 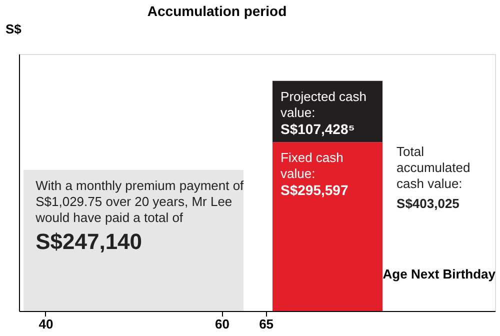 What do you see at coordinates (14, 29) in the screenshot?
I see `y-axis-title: S$` at bounding box center [14, 29].